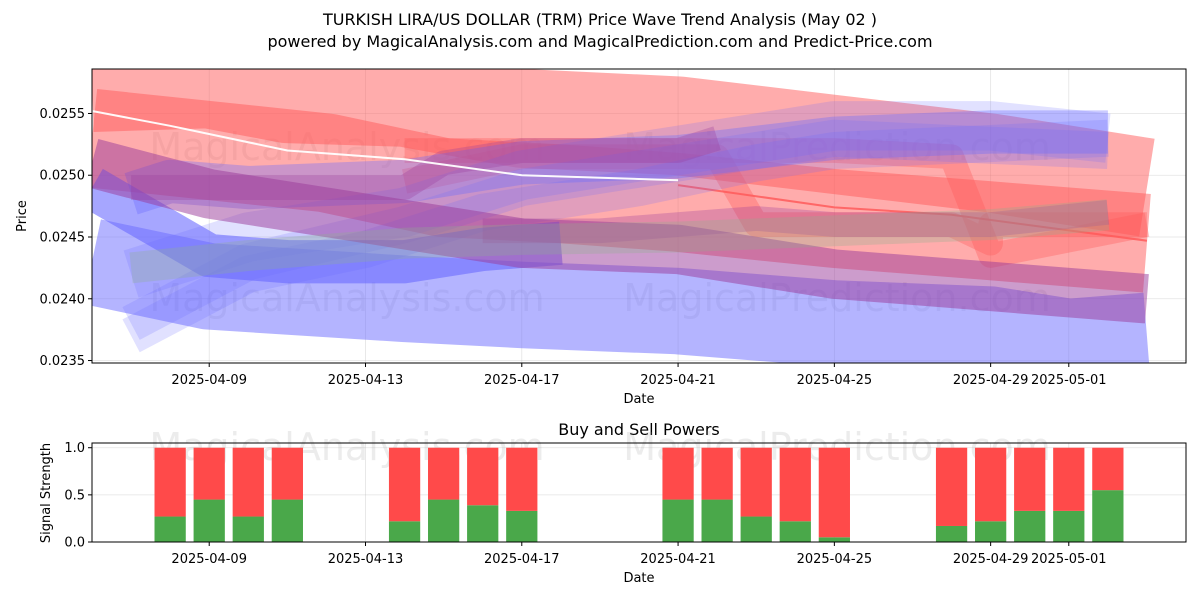  I want to click on price-x-tick-label: 2025-04-25, so click(835, 380).